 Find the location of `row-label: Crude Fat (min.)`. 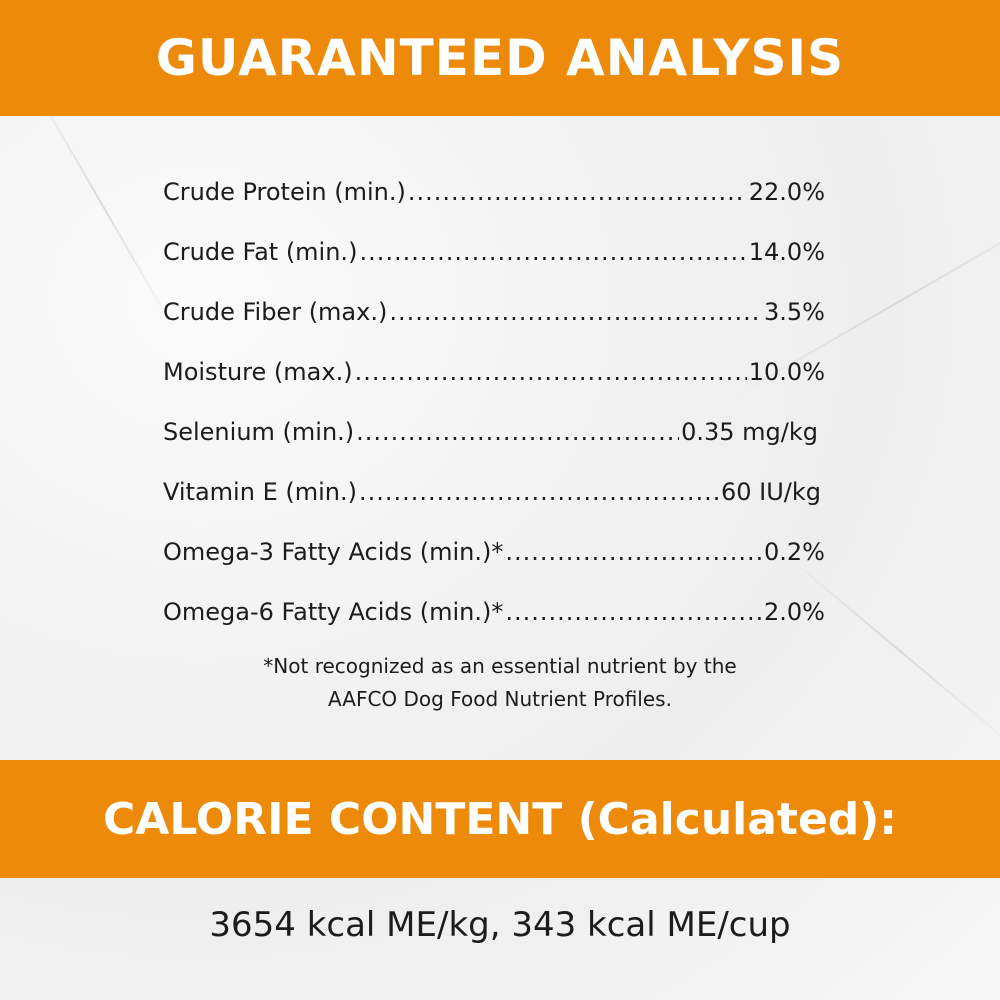

row-label: Crude Fat (min.) is located at coordinates (260, 252).